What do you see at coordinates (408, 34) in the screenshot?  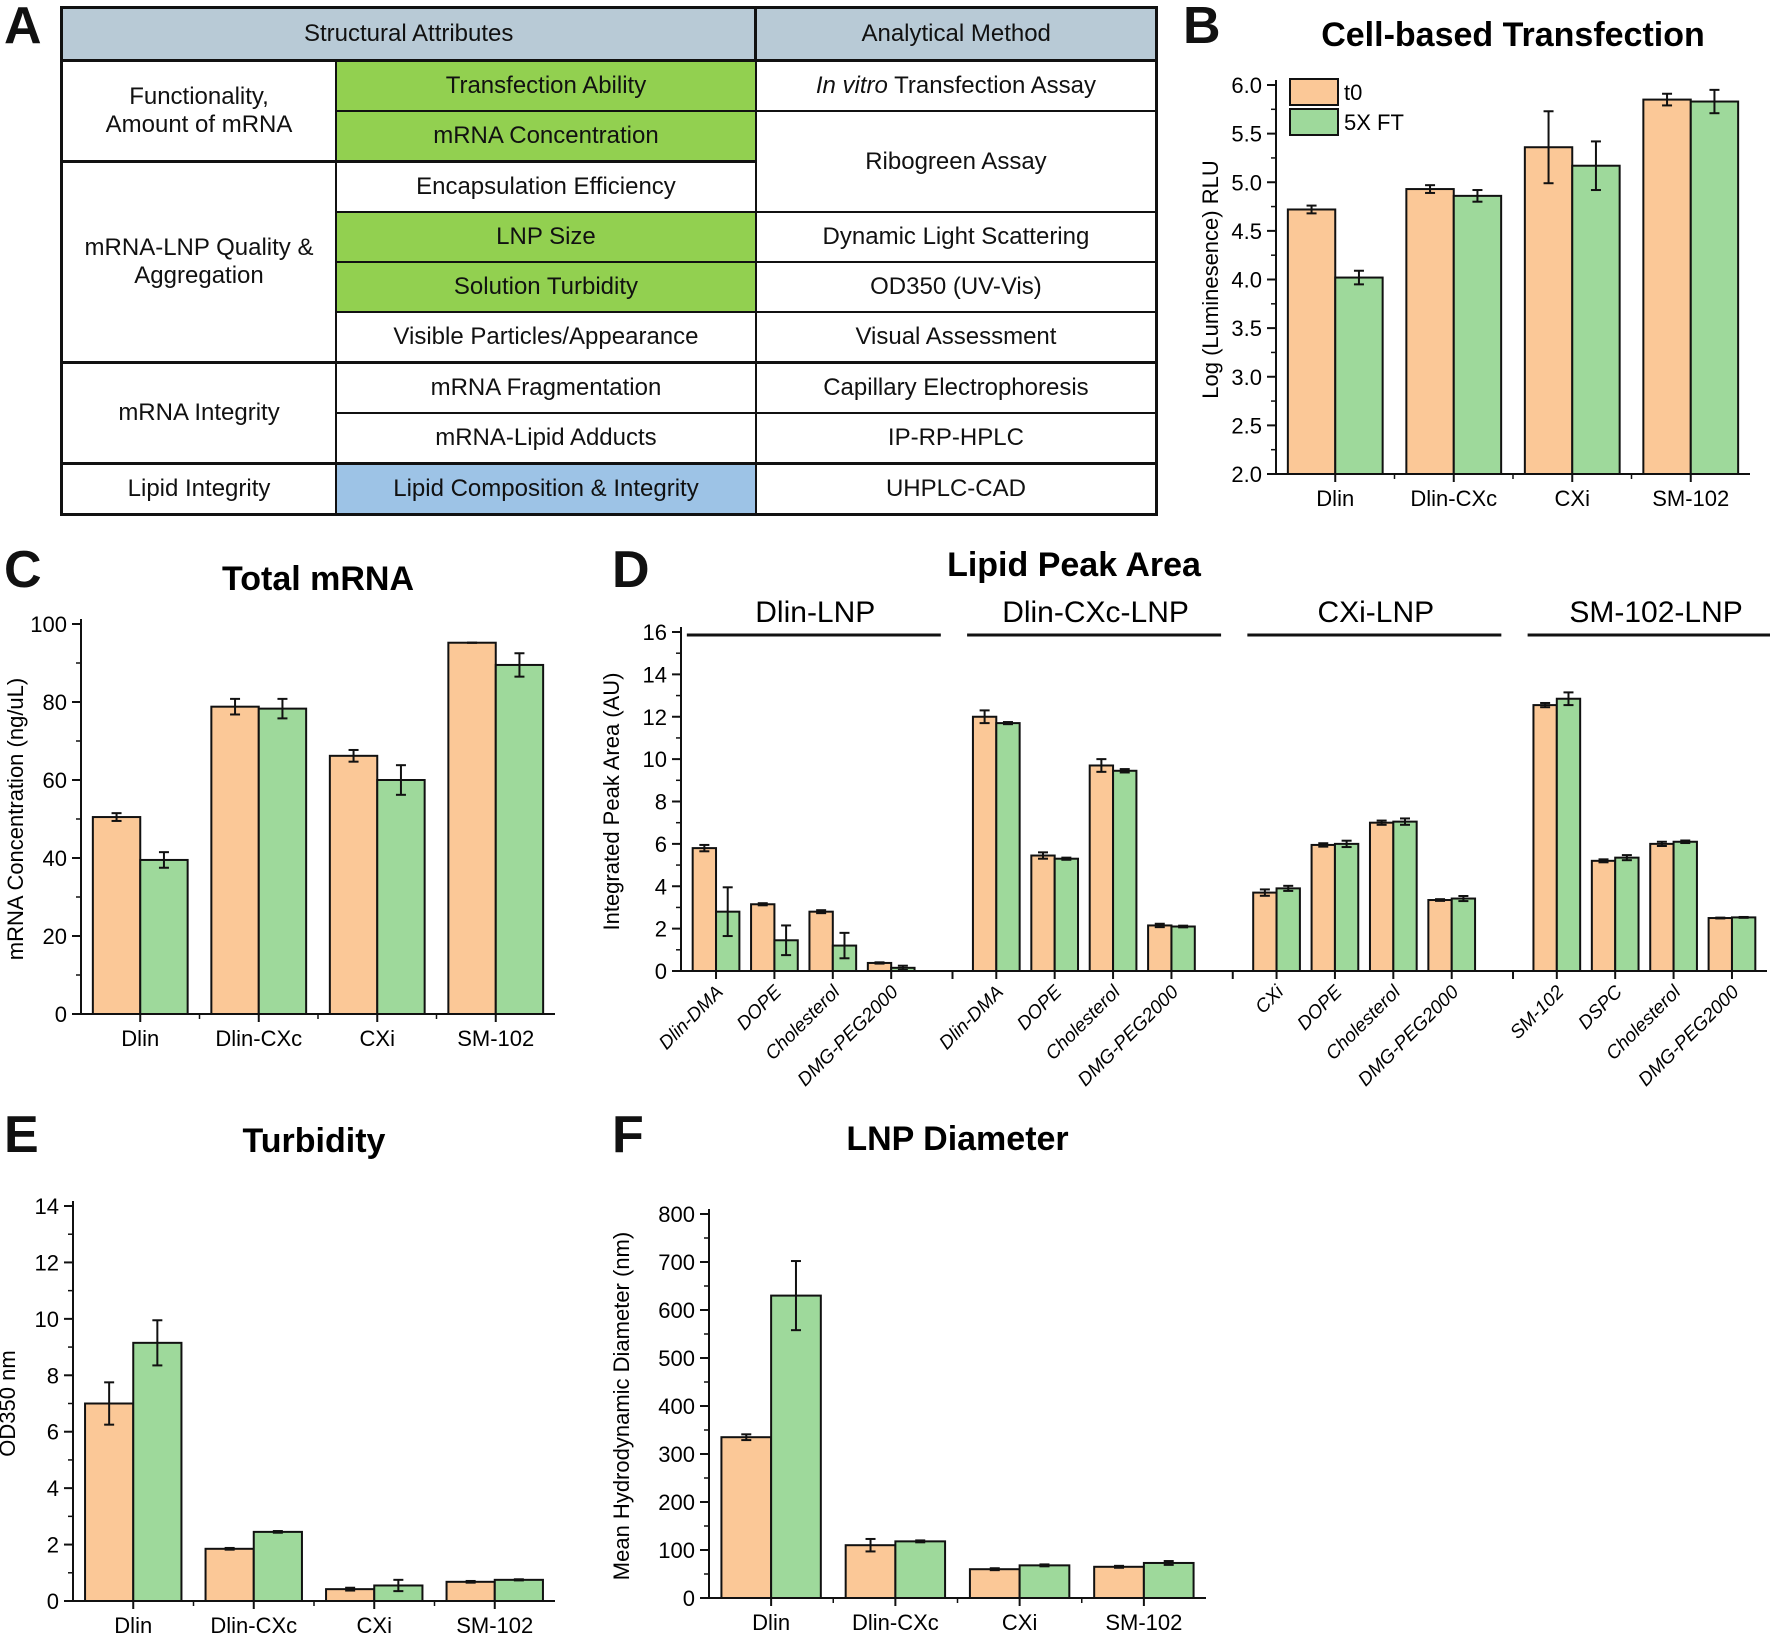 I see `header-structural-attributes: Structural Attributes` at bounding box center [408, 34].